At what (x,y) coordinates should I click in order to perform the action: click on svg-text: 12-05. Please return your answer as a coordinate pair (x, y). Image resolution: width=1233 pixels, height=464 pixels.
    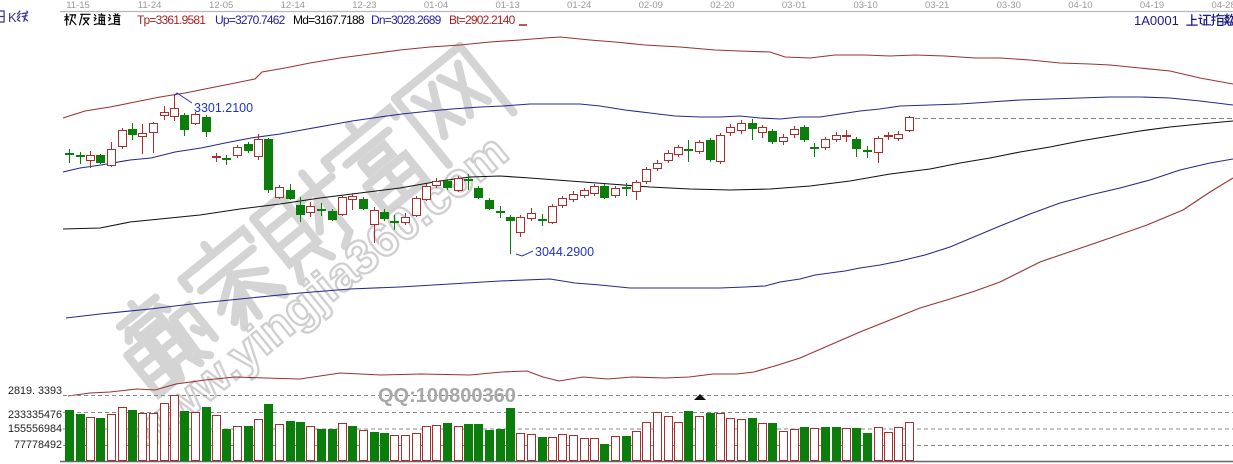
    Looking at the image, I should click on (221, 5).